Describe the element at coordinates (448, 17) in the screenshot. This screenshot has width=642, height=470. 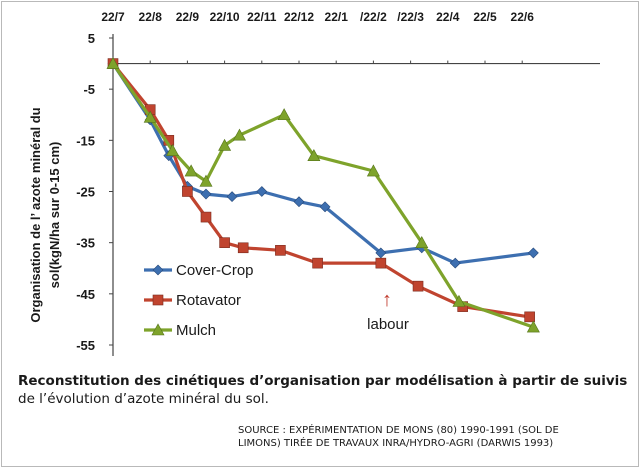
I see `x-tick-label: 22/4` at that location.